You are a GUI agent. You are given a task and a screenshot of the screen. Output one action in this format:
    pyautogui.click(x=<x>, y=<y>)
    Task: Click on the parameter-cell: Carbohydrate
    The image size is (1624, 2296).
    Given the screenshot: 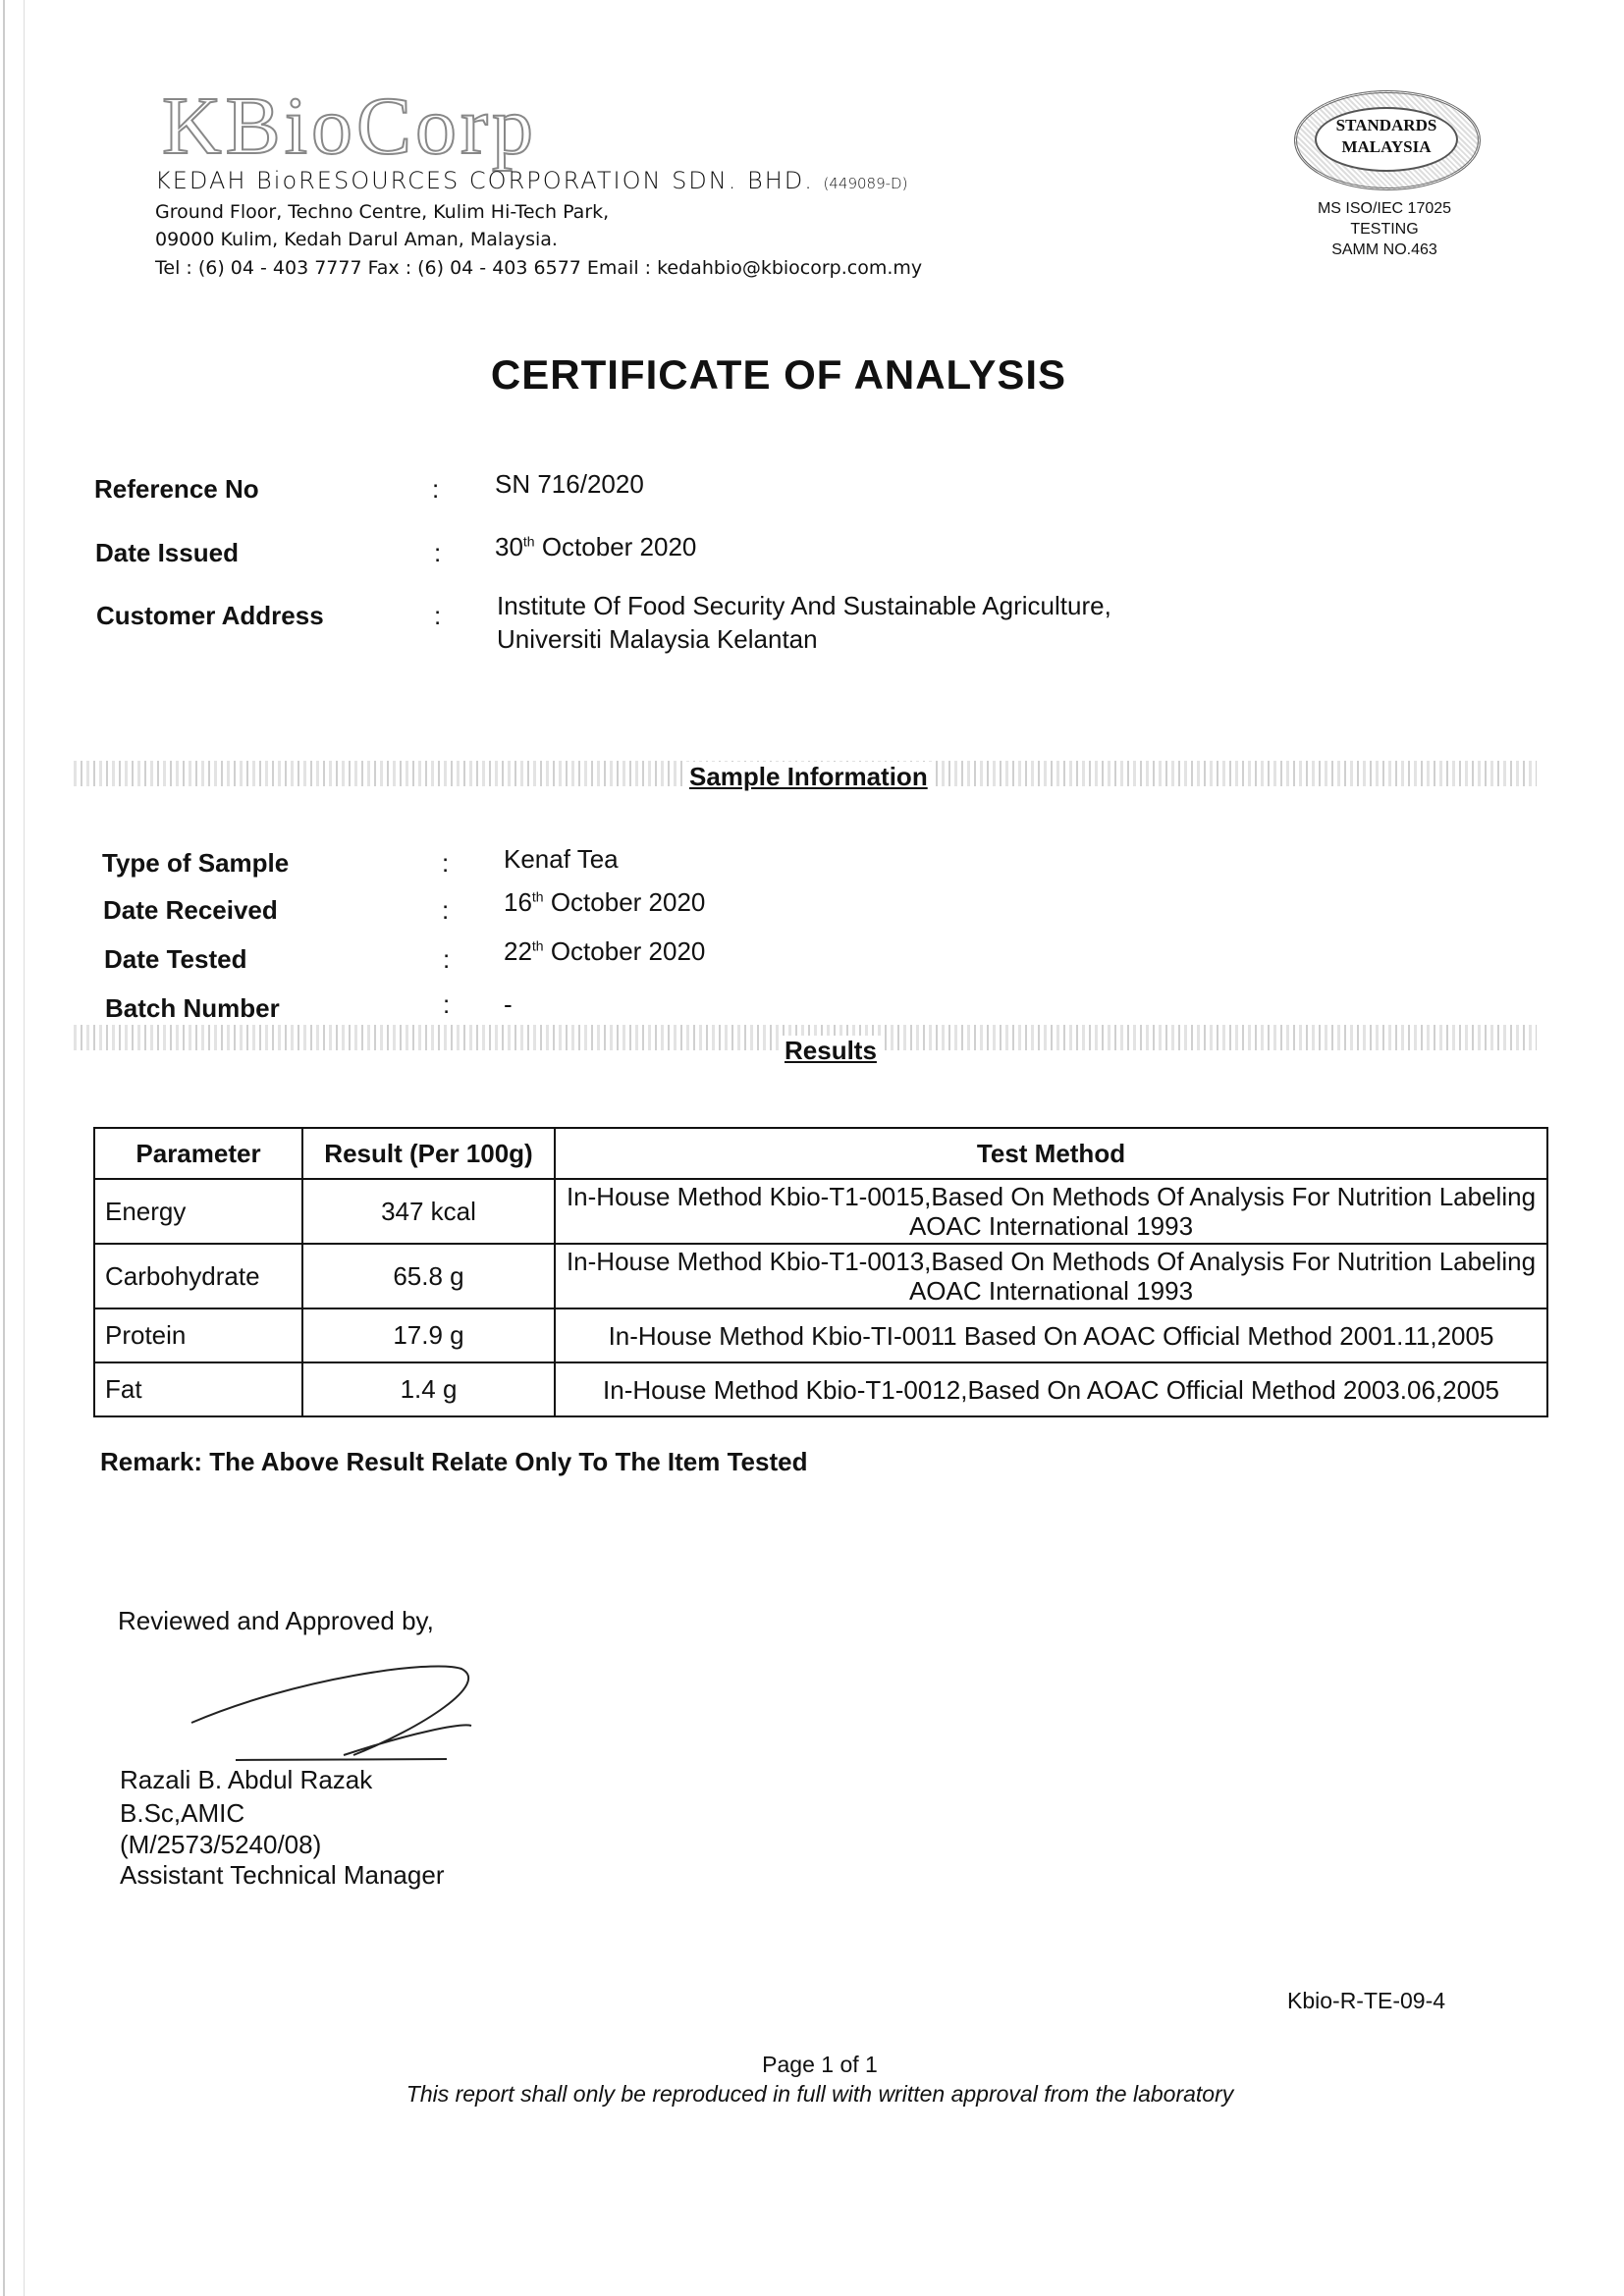 What is the action you would take?
    pyautogui.click(x=198, y=1276)
    